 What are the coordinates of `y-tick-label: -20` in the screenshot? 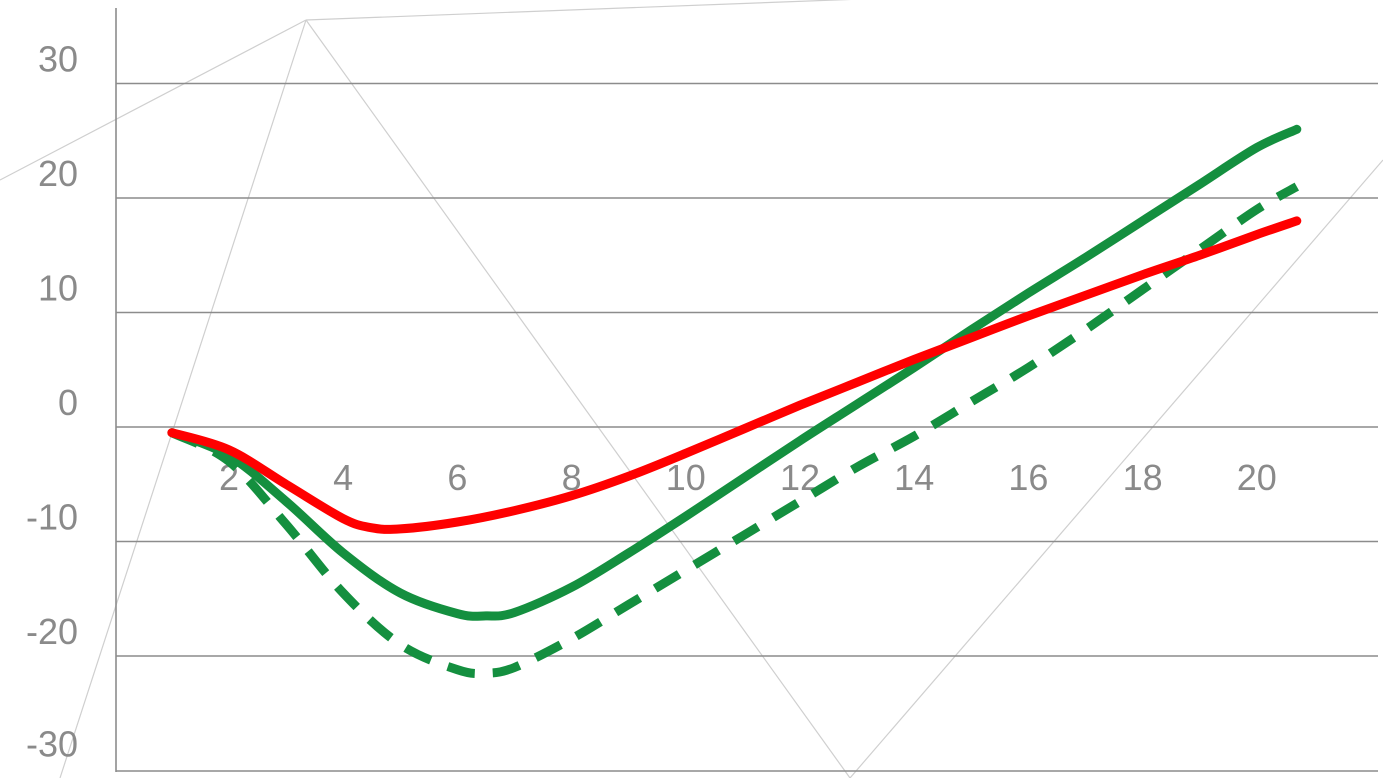 It's located at (52, 631).